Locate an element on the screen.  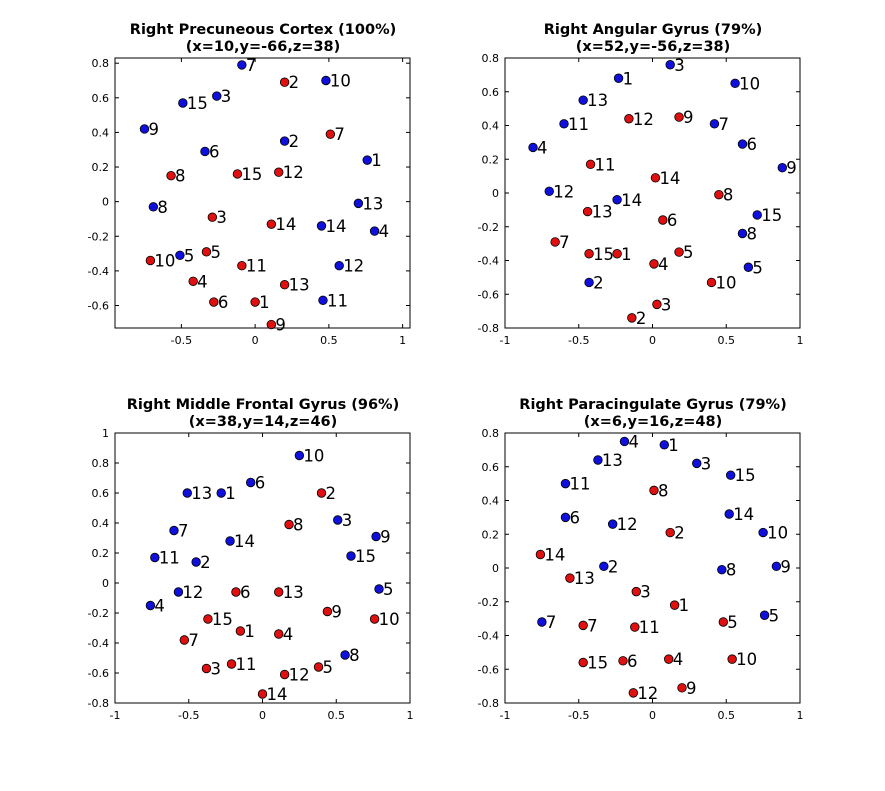
panel-subtitle: (x=10,y=-66,z=38) is located at coordinates (263, 47).